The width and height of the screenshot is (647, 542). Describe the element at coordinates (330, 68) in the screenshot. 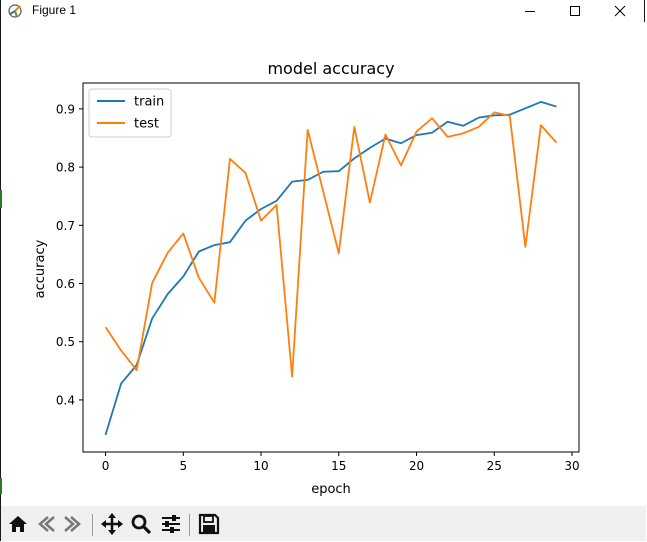

I see `chart-title: model accuracy` at that location.